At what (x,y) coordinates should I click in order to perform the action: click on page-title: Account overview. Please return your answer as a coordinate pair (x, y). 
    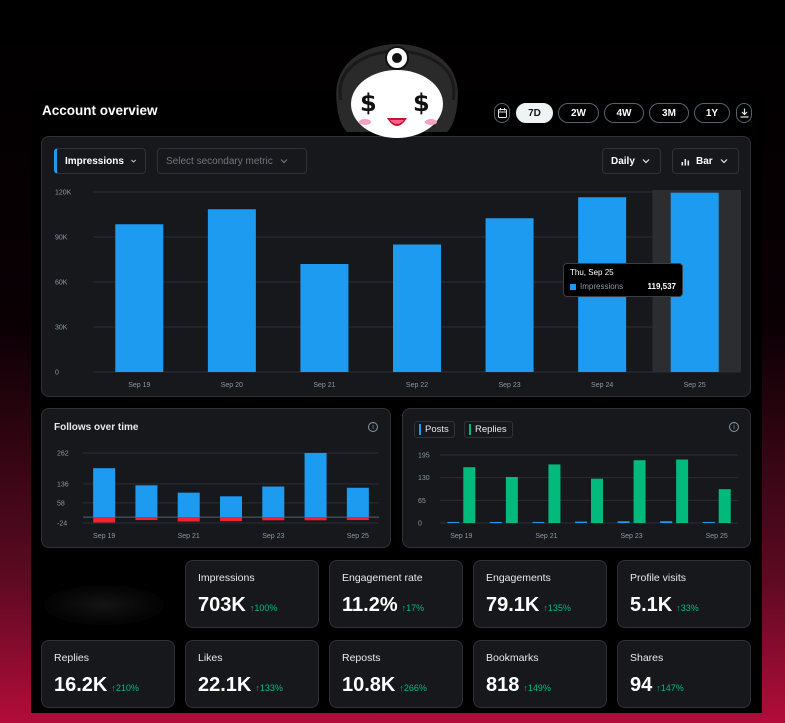
    Looking at the image, I should click on (100, 110).